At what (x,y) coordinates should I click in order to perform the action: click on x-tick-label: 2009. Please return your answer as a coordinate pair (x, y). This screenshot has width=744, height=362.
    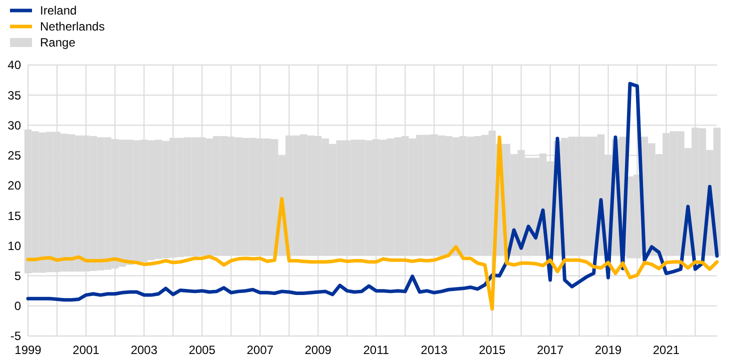
    Looking at the image, I should click on (318, 350).